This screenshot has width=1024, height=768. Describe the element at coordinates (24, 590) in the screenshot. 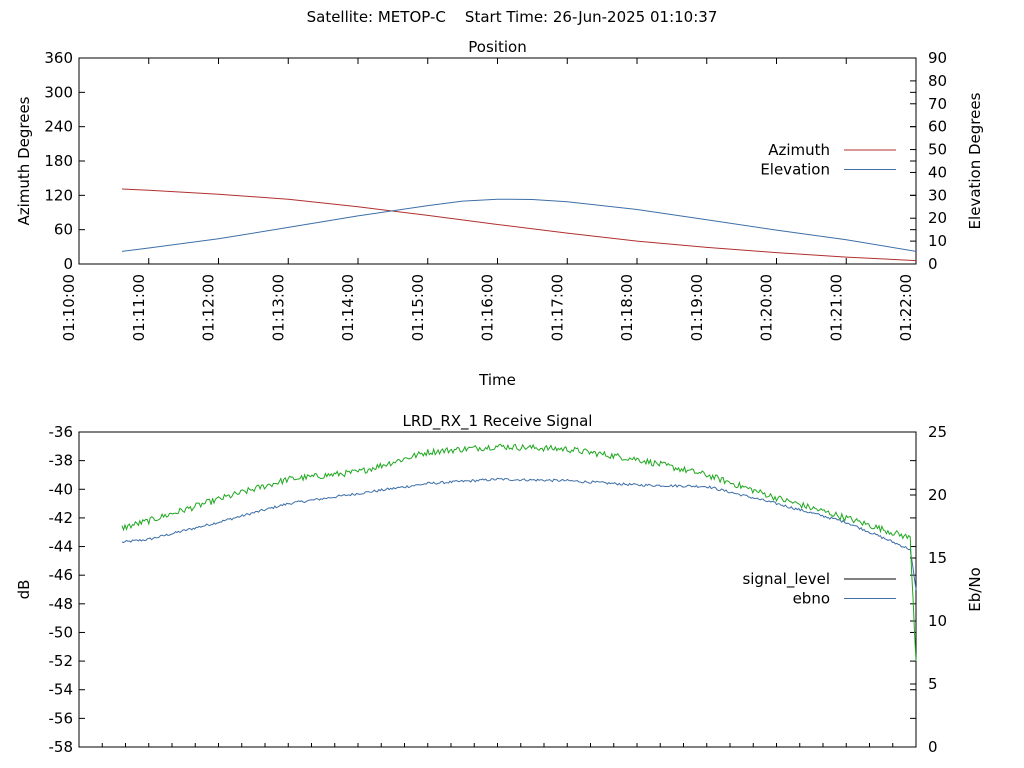

I see `y-axis-label-1: dB` at that location.